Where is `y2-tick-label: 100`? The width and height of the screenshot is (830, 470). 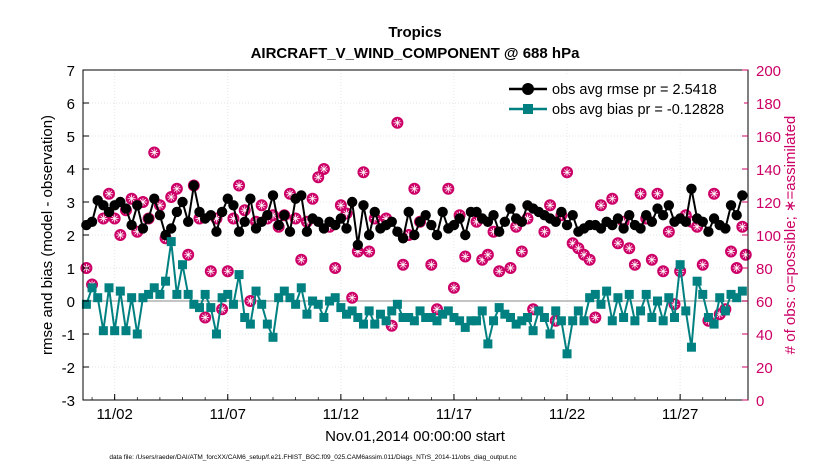 y2-tick-label: 100 is located at coordinates (768, 236).